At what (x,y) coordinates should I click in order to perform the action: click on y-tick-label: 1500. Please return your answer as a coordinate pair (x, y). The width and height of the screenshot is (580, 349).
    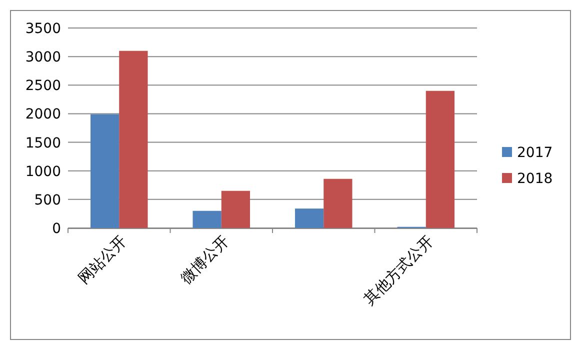
    Looking at the image, I should click on (43, 143).